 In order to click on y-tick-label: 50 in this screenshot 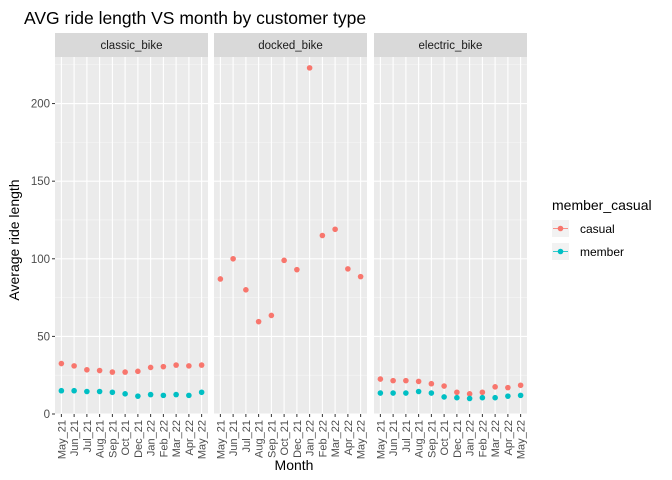, I will do `click(43, 337)`.